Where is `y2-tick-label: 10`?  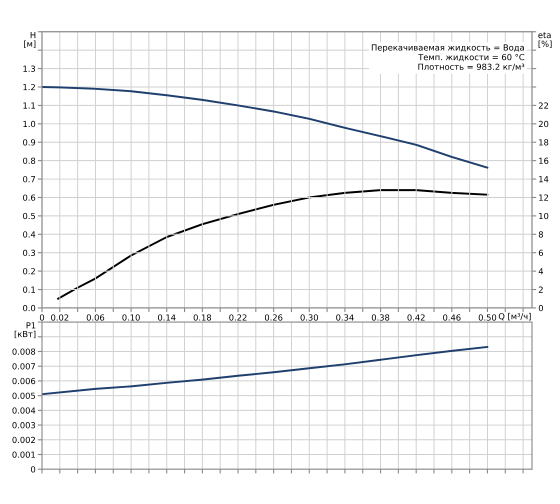 y2-tick-label: 10 is located at coordinates (543, 216).